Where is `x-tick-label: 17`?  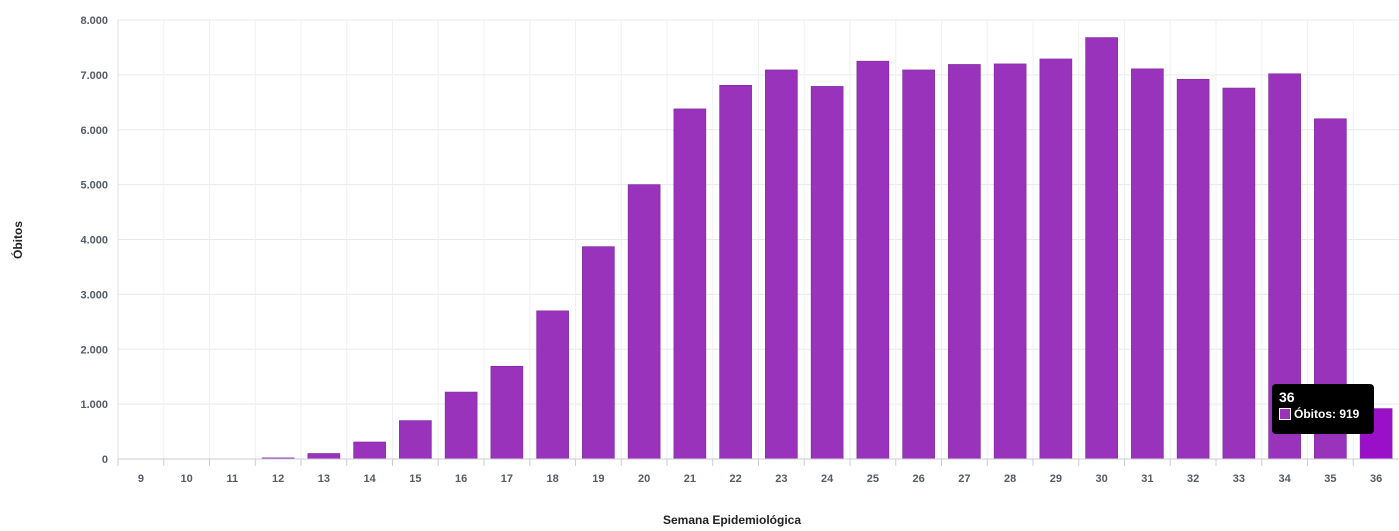 x-tick-label: 17 is located at coordinates (507, 479).